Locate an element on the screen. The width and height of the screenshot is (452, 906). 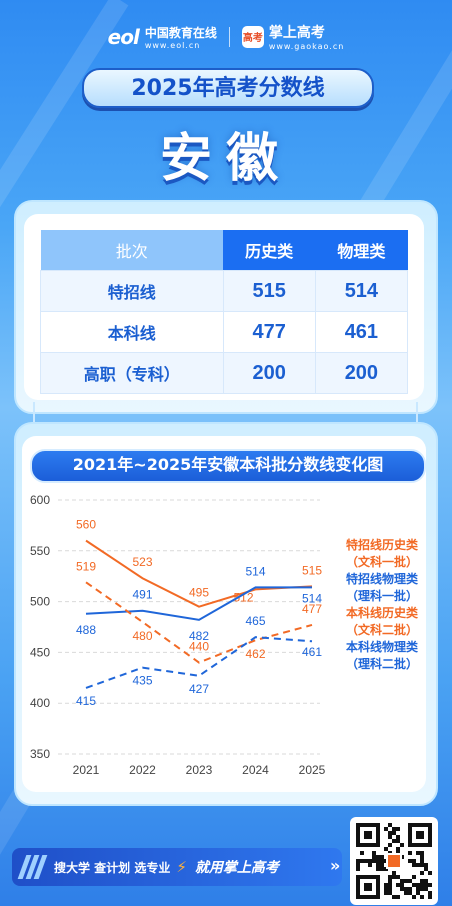
data-label: 512 is located at coordinates (243, 597).